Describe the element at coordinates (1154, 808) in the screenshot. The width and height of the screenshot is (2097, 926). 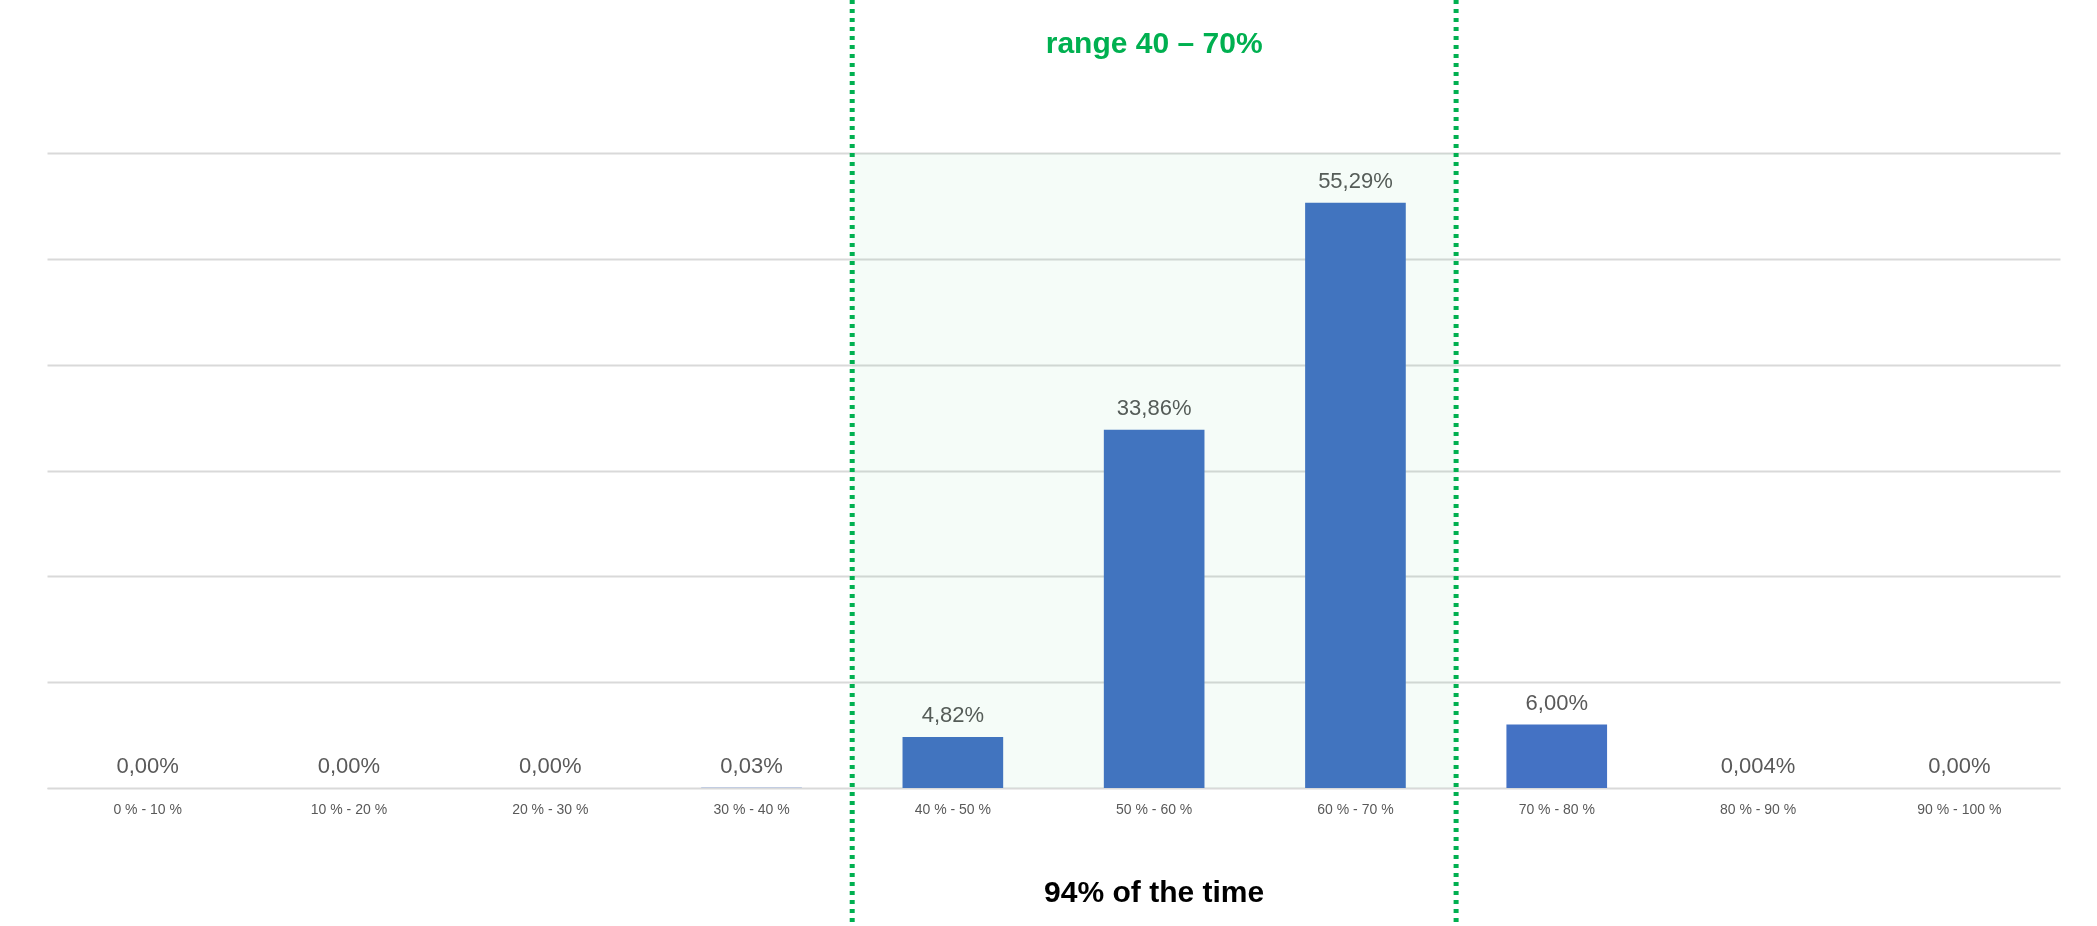
I see `x-tick-label: 50 % - 60 %` at that location.